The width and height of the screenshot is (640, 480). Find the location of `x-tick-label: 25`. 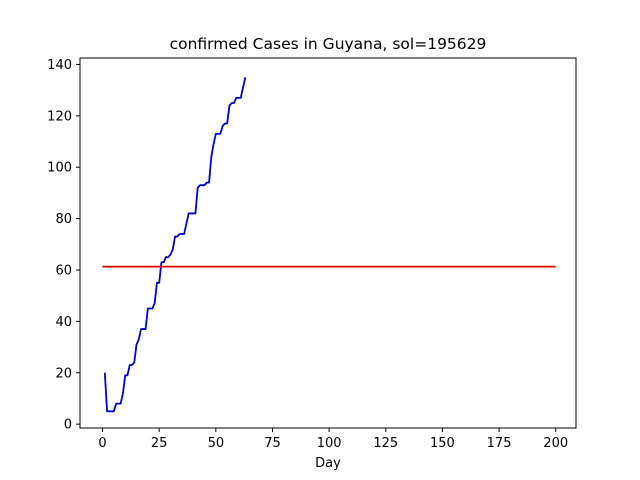

x-tick-label: 25 is located at coordinates (159, 443).